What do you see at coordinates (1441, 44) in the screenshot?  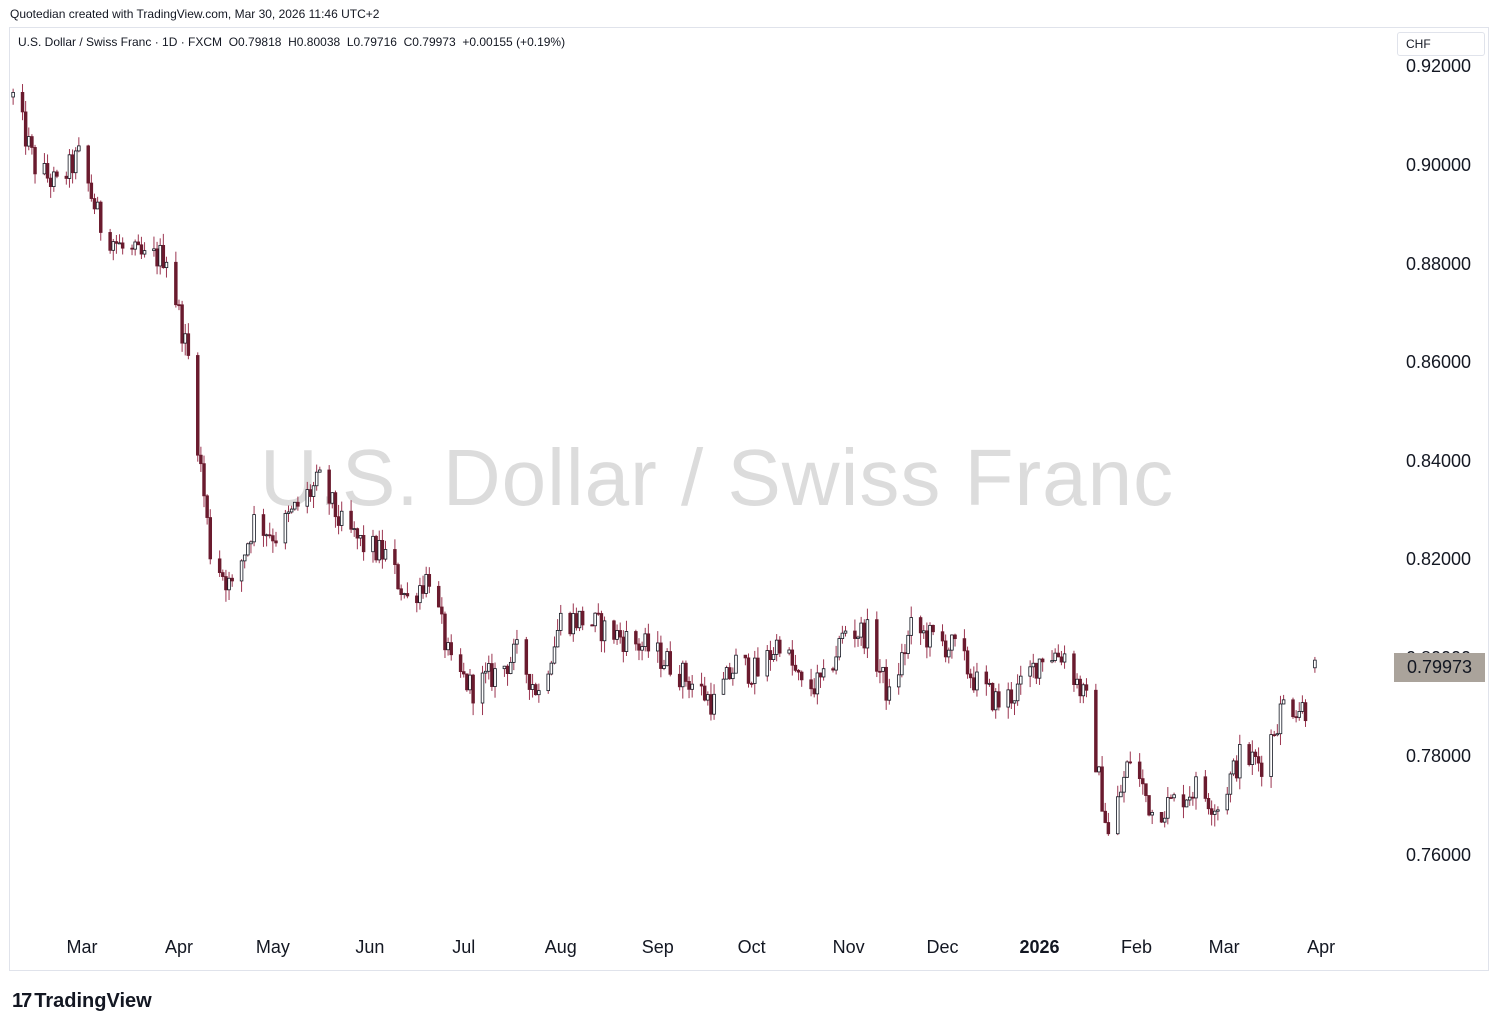 I see `currency-button: CHF` at bounding box center [1441, 44].